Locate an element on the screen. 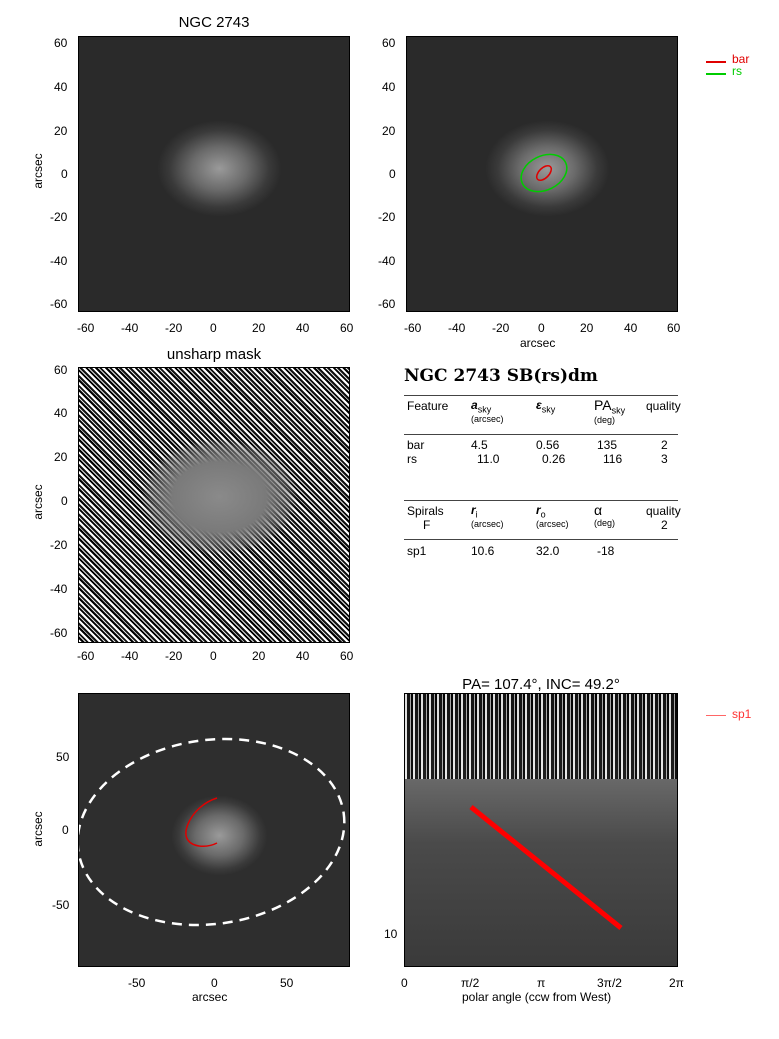 The height and width of the screenshot is (1039, 779). table-row-rs-quality: 3 is located at coordinates (664, 459).